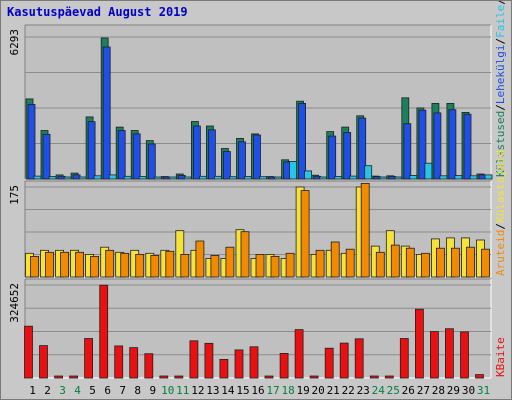  What do you see at coordinates (363, 390) in the screenshot?
I see `x-tick-label-day-23: 23` at bounding box center [363, 390].